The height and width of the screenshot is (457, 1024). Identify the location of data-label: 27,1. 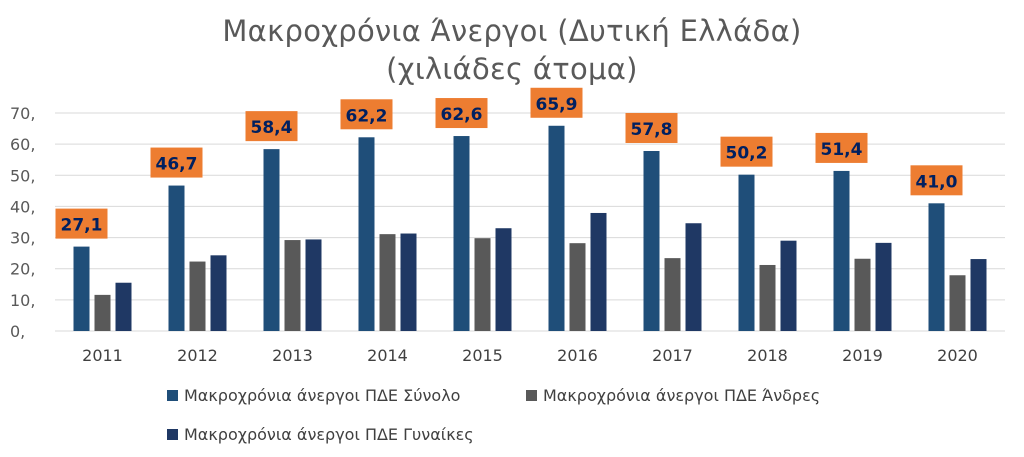
(82, 226).